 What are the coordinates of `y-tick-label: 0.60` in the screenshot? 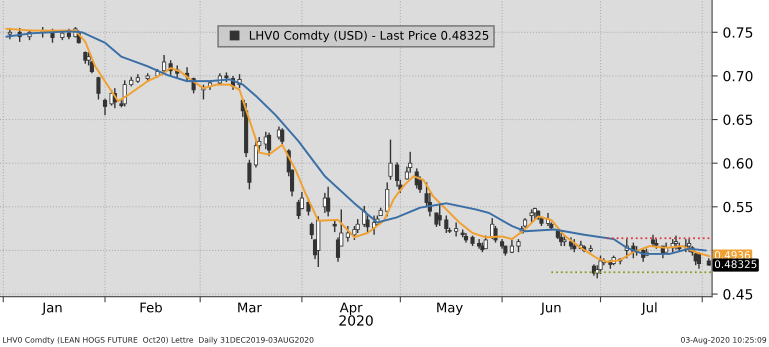 It's located at (738, 163).